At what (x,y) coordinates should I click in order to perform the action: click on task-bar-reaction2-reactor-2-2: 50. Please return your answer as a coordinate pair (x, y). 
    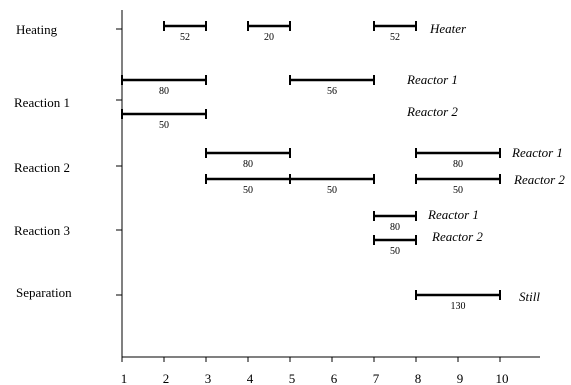
    Looking at the image, I should click on (458, 185).